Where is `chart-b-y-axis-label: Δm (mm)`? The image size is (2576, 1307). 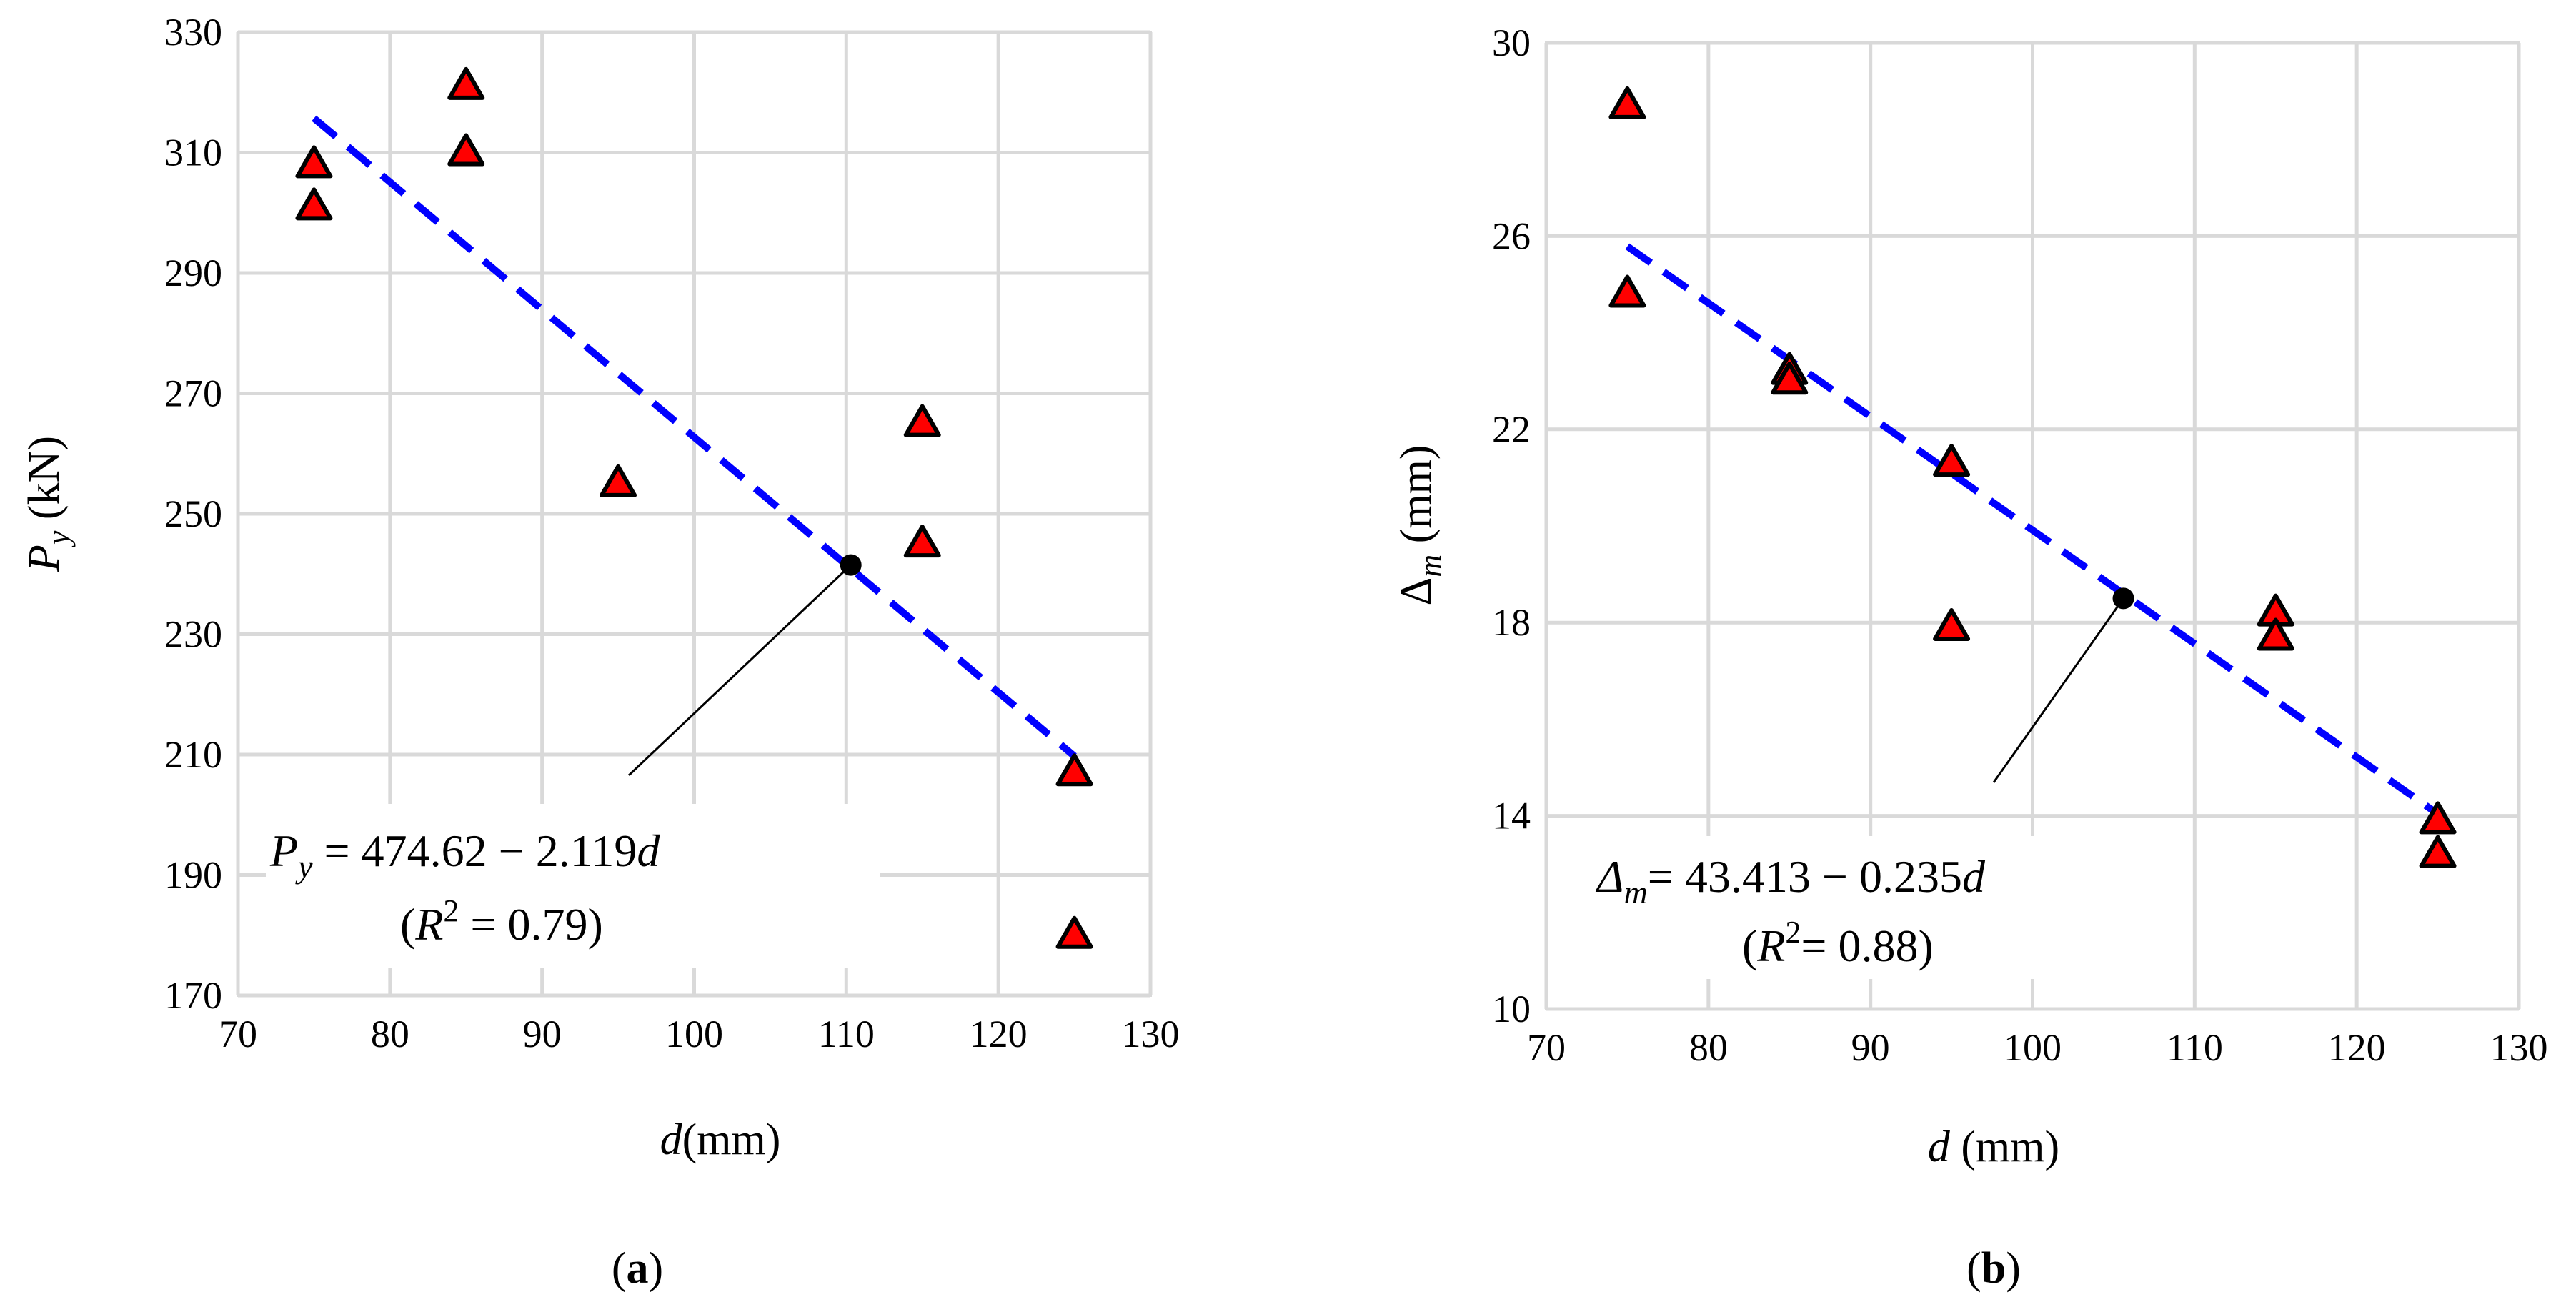
chart-b-y-axis-label: Δm (mm) is located at coordinates (1420, 525).